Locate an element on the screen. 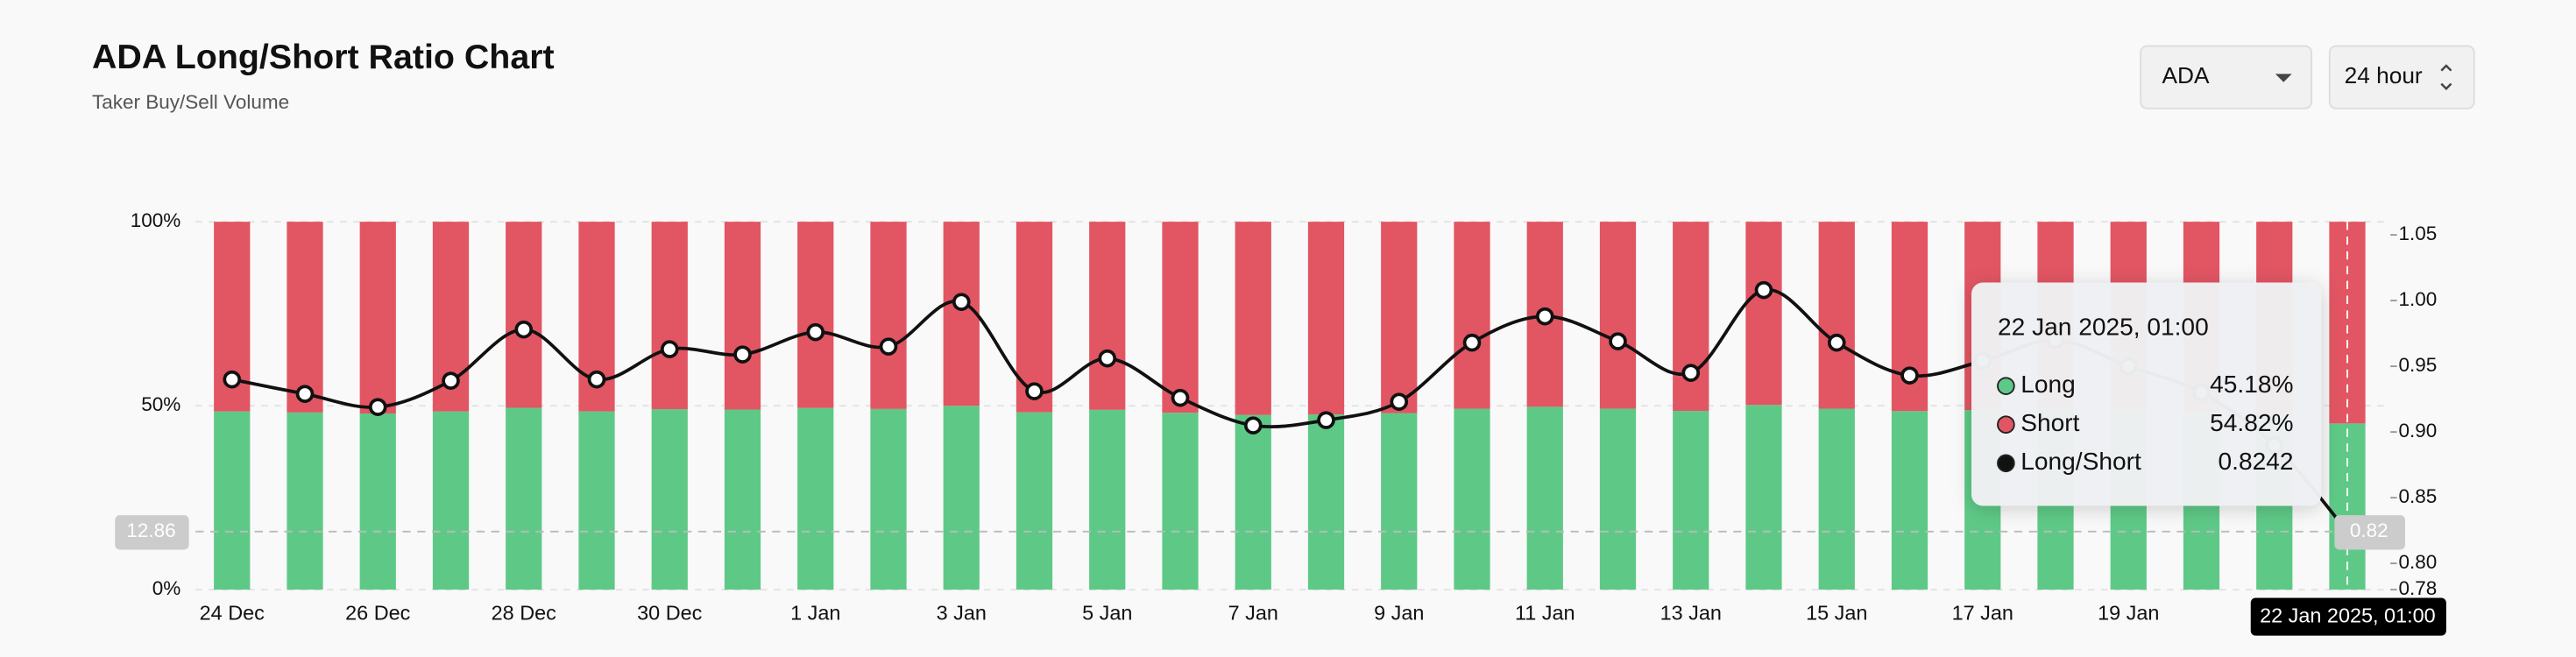 This screenshot has height=657, width=2576. stepper-icon is located at coordinates (2446, 77).